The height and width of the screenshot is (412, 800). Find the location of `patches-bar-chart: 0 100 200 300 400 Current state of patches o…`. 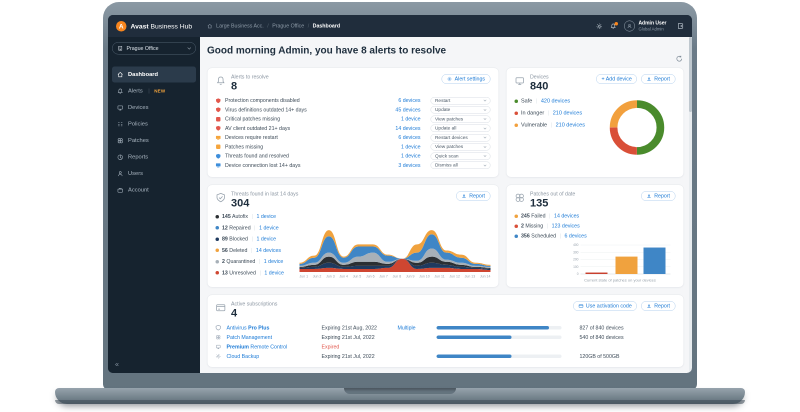

patches-bar-chart: 0 100 200 300 400 Current state of patches o… is located at coordinates (620, 262).